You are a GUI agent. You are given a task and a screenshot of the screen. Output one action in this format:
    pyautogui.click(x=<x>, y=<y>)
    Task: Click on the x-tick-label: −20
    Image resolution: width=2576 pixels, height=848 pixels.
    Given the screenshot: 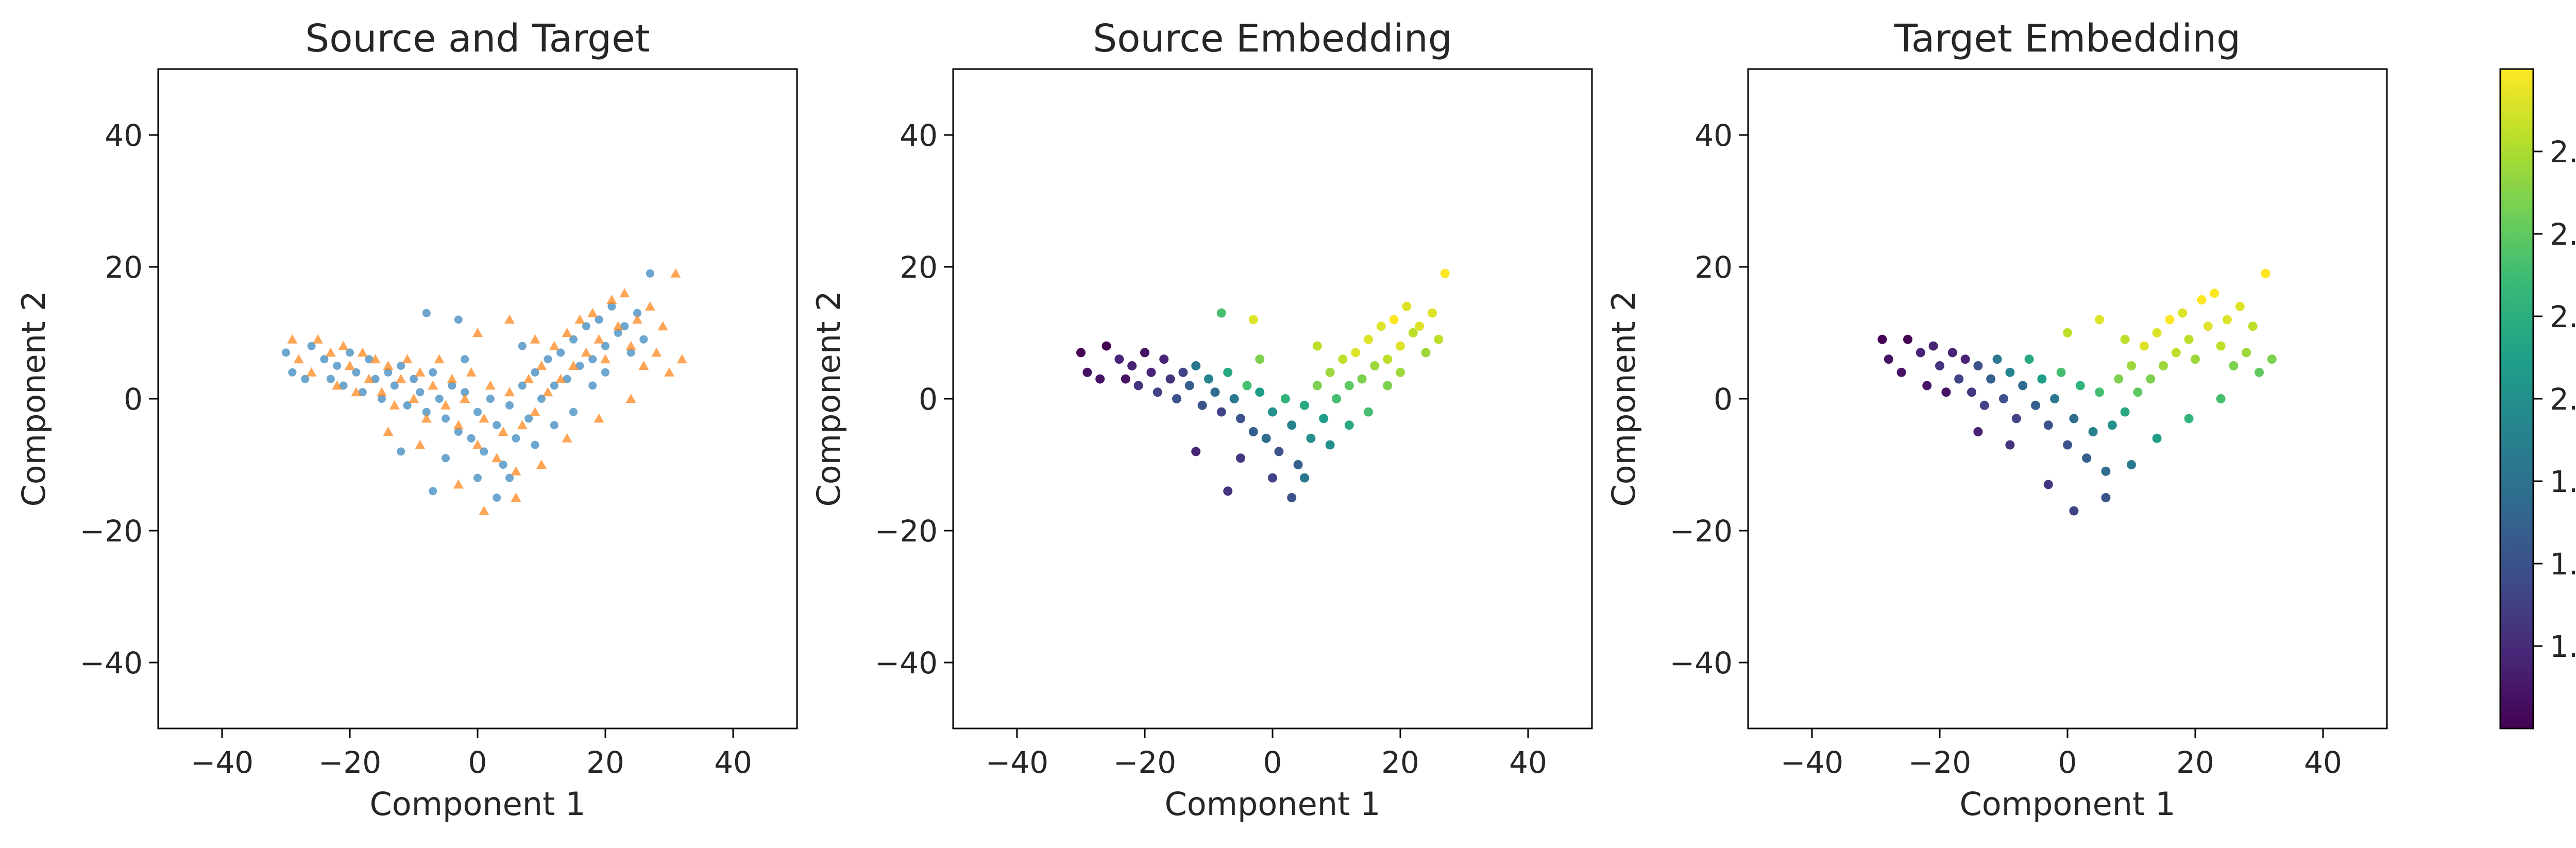 What is the action you would take?
    pyautogui.click(x=1939, y=762)
    